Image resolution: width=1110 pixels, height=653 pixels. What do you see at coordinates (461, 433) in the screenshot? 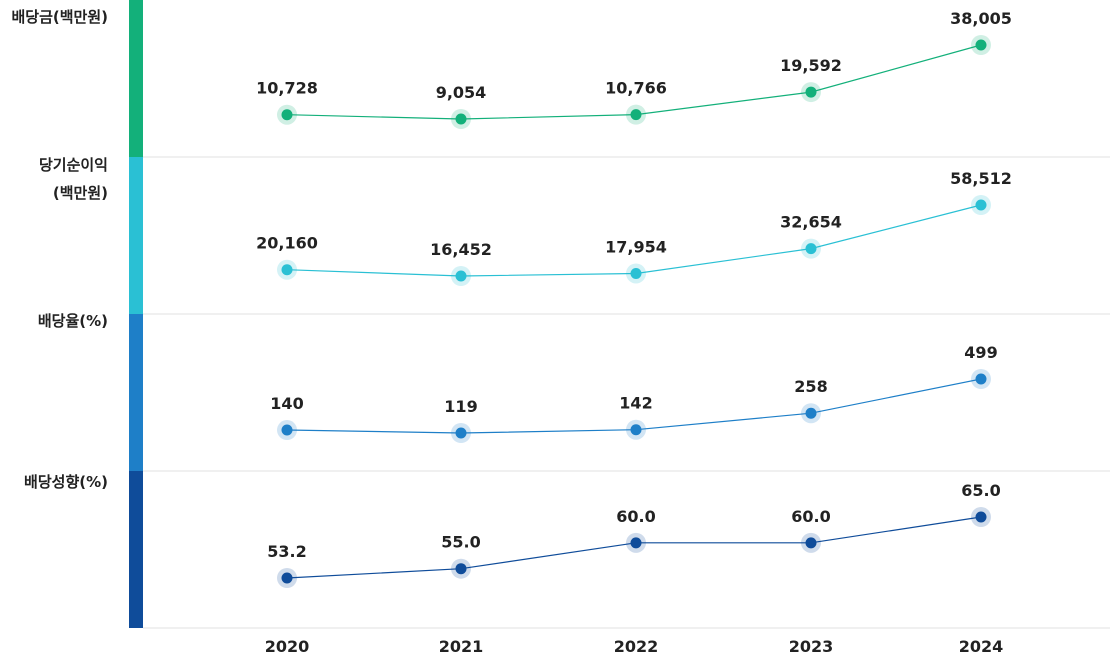
I see `data-point-s3-2021` at bounding box center [461, 433].